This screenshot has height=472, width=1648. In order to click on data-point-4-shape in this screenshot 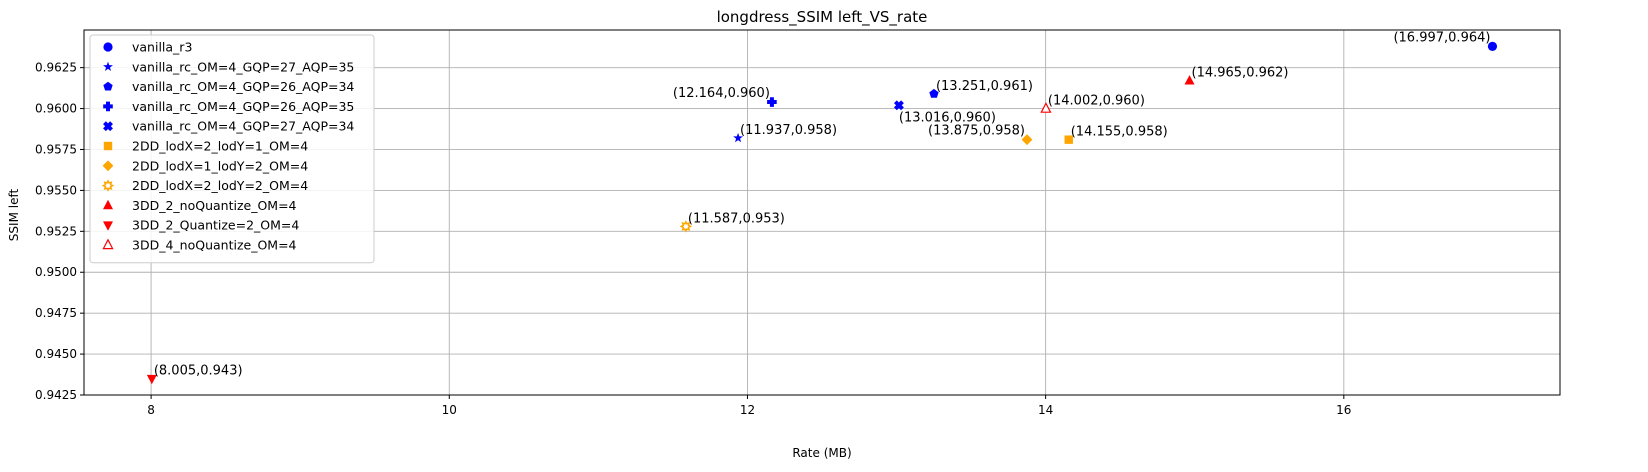, I will do `click(898, 105)`.